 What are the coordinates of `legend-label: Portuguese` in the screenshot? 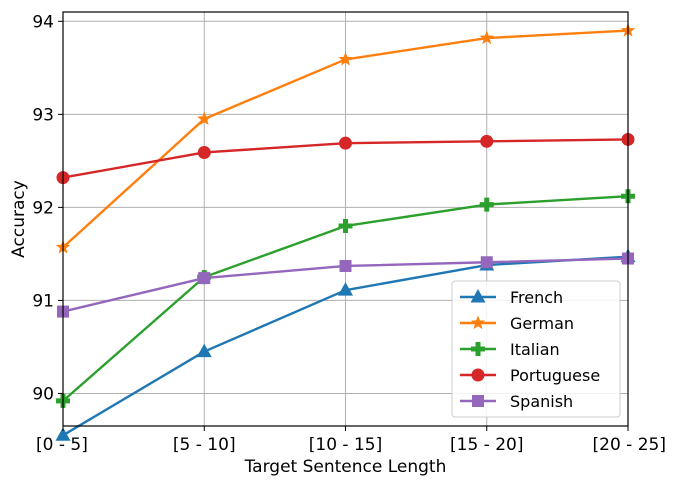 It's located at (555, 375).